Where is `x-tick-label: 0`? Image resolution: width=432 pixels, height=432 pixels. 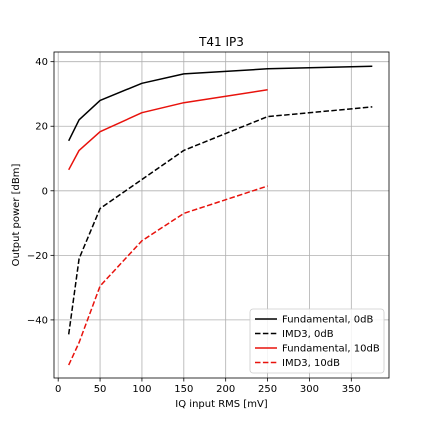
x-tick-label: 0 is located at coordinates (58, 389).